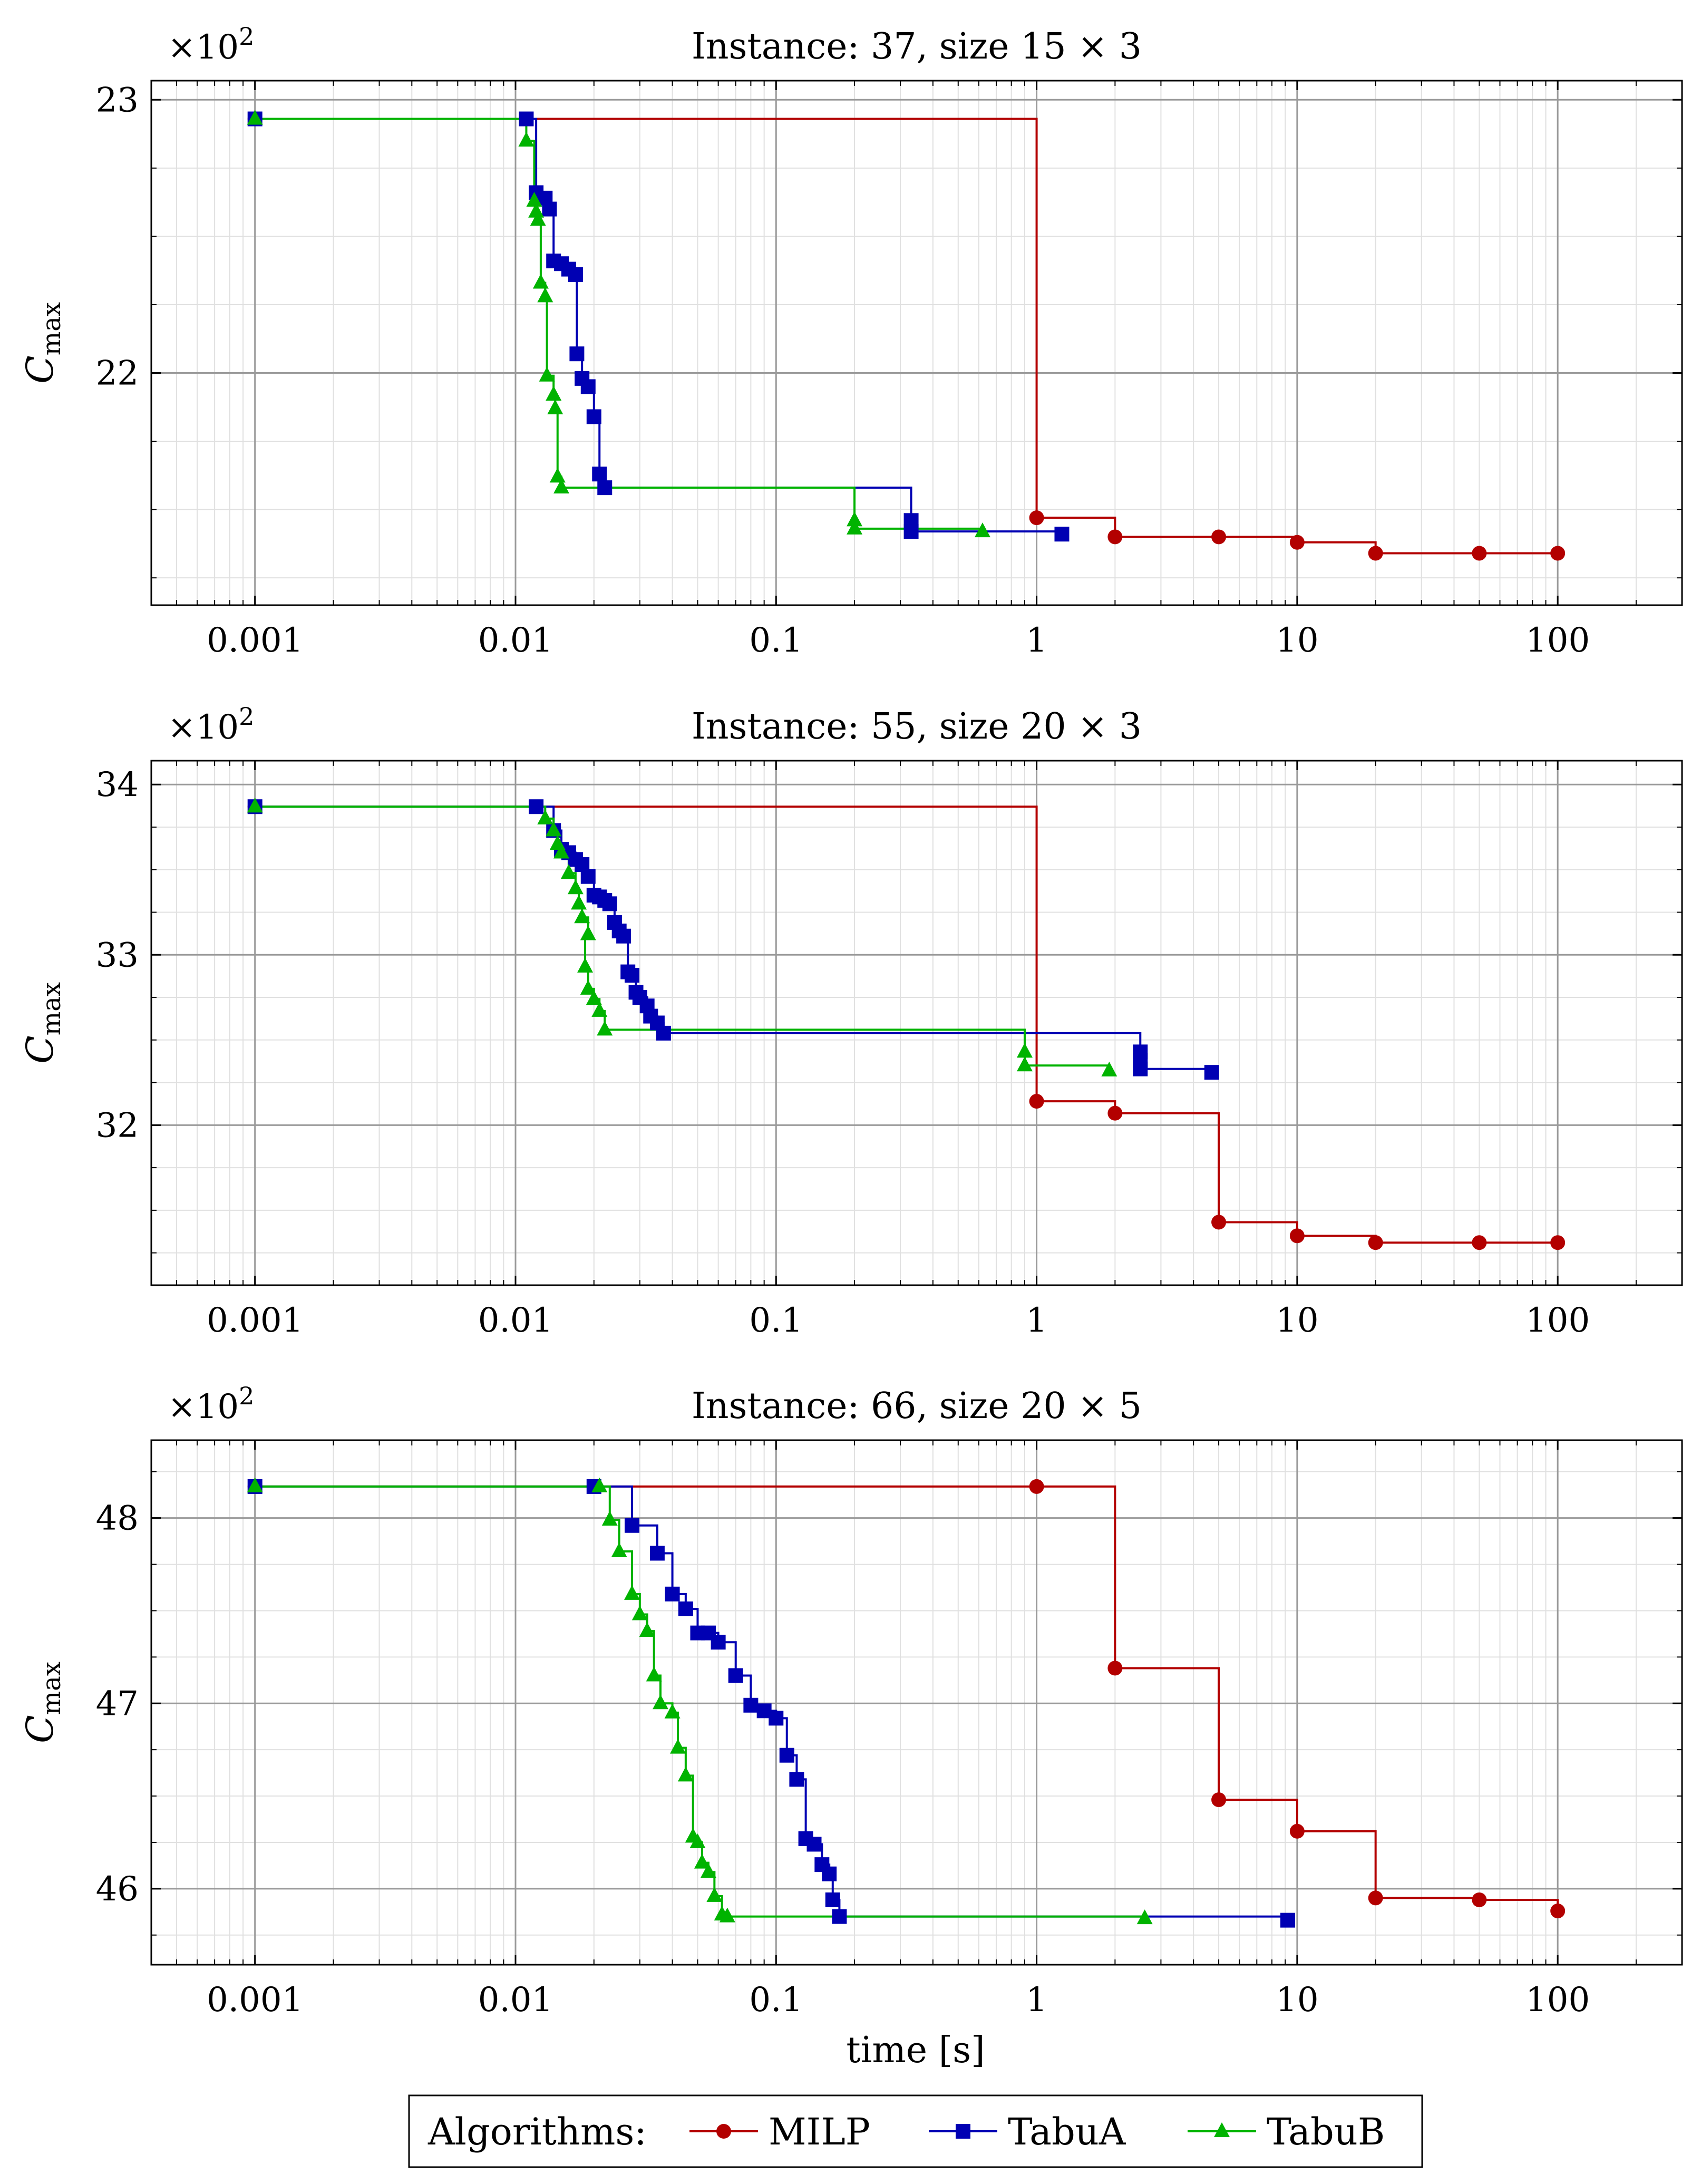 Image resolution: width=1701 pixels, height=2184 pixels. What do you see at coordinates (117, 100) in the screenshot?
I see `y-tick-label: 23` at bounding box center [117, 100].